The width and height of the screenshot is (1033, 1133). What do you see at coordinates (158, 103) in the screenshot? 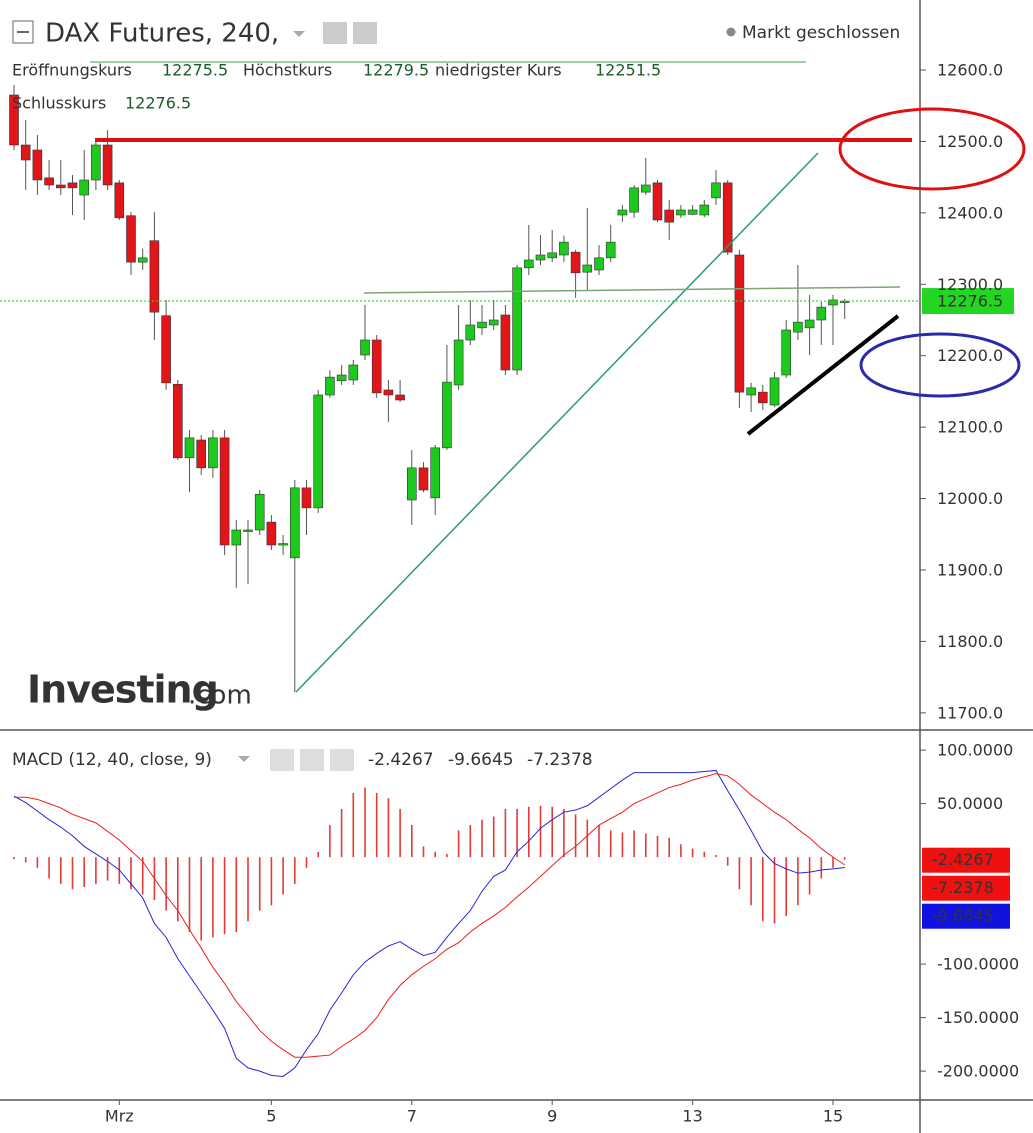
I see `ohlc-value: 12276.5` at bounding box center [158, 103].